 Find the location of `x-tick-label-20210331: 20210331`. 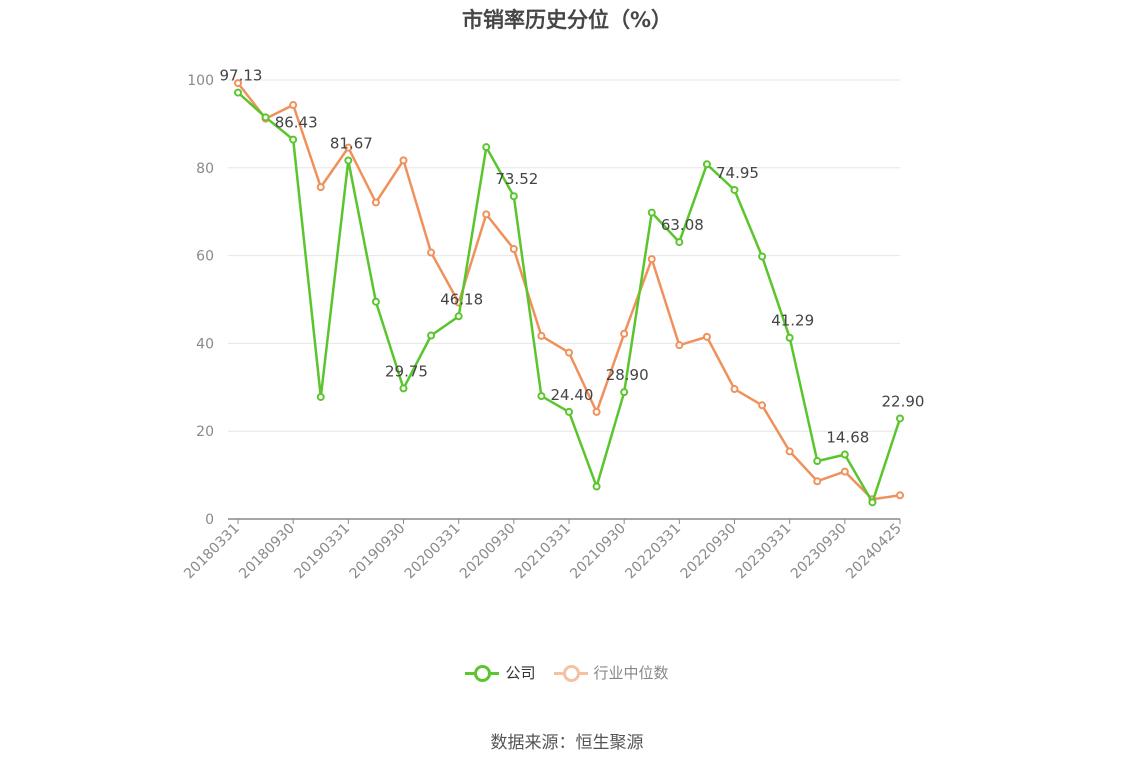

x-tick-label-20210331: 20210331 is located at coordinates (543, 552).